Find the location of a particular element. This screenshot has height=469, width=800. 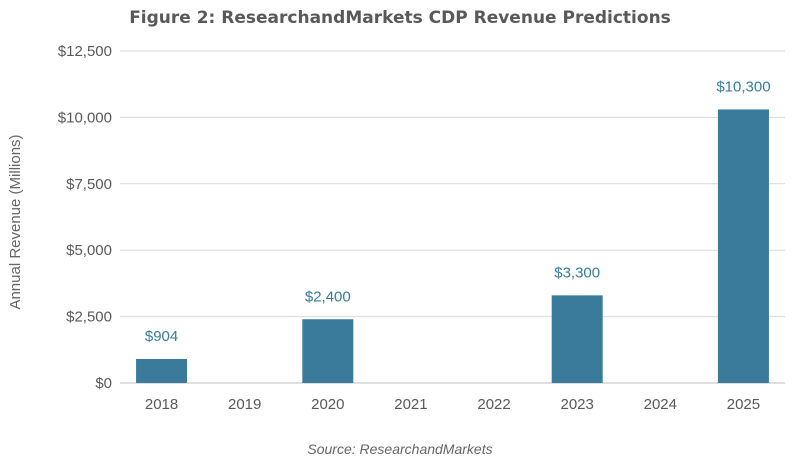

y-tick-label: $5,000 is located at coordinates (89, 250).